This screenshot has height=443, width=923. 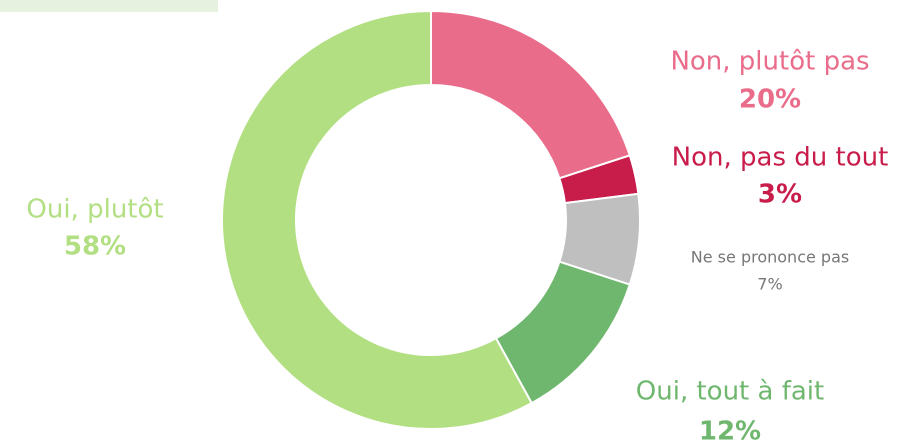 What do you see at coordinates (769, 284) in the screenshot?
I see `segment-value-label: 7%` at bounding box center [769, 284].